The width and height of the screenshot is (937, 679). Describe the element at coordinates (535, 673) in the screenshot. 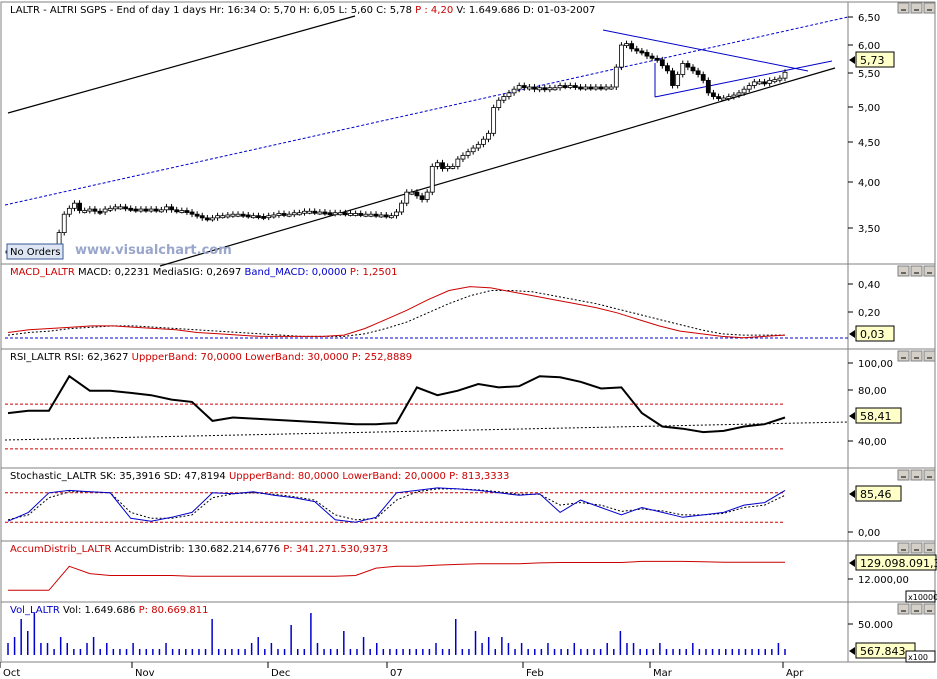

I see `x-tick-label: Feb` at that location.